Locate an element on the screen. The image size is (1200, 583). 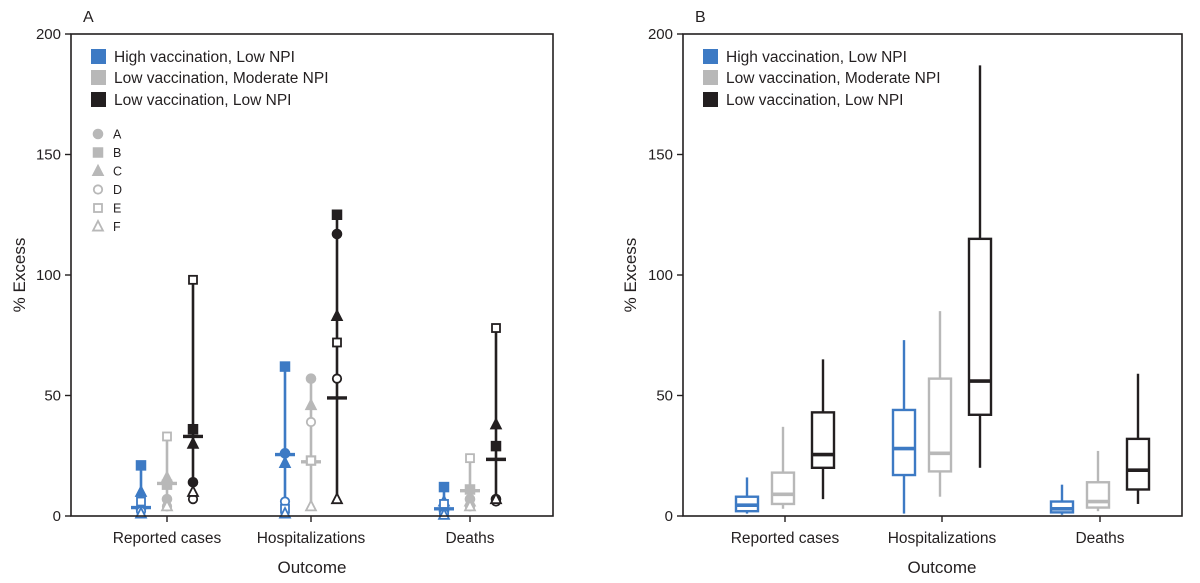
panel-a-y-axis-label: % Excess is located at coordinates (19, 275).